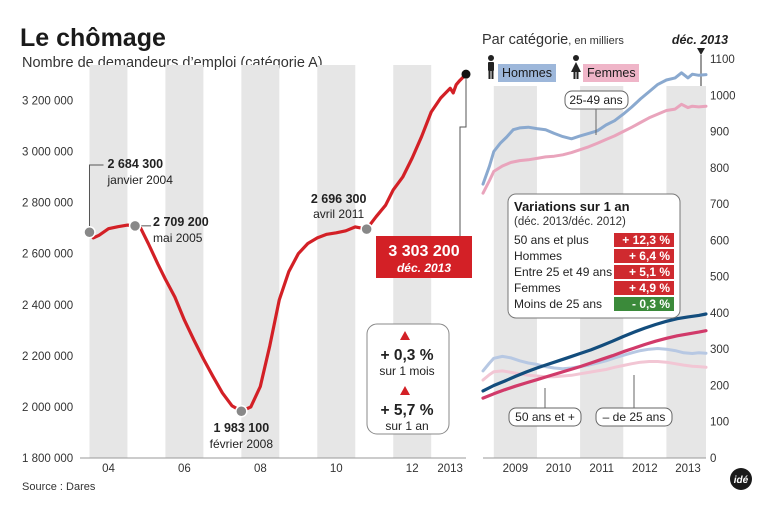 The width and height of the screenshot is (763, 516). What do you see at coordinates (645, 469) in the screenshot?
I see `right-x-tick-label: 2012` at bounding box center [645, 469].